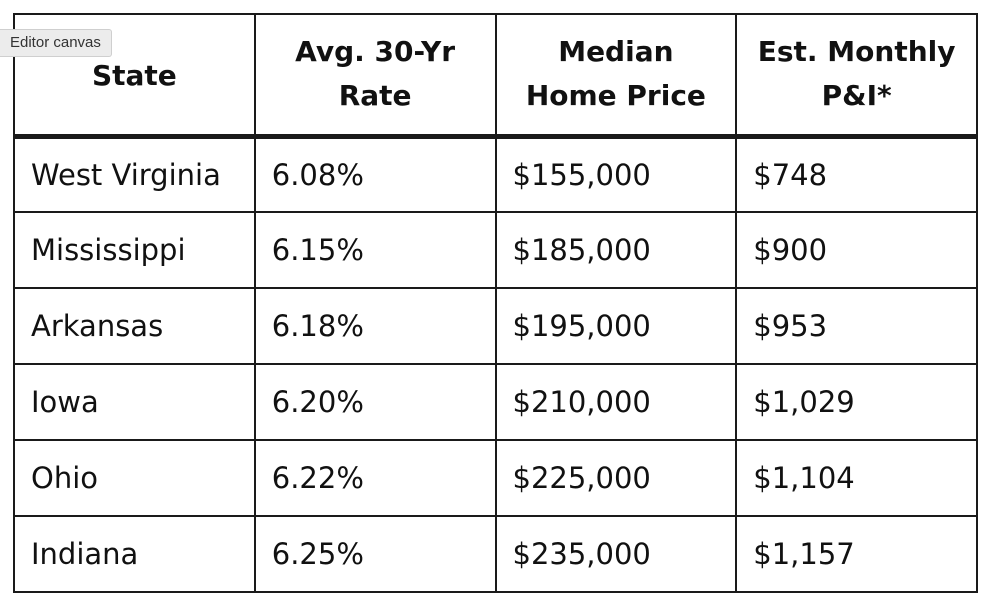 Image resolution: width=1000 pixels, height=608 pixels. I want to click on cell-price: $225,000, so click(616, 478).